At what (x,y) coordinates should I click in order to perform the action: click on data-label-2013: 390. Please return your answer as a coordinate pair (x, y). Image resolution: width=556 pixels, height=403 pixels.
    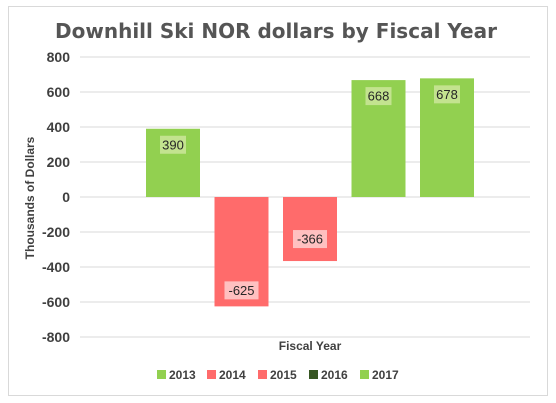
    Looking at the image, I should click on (173, 144).